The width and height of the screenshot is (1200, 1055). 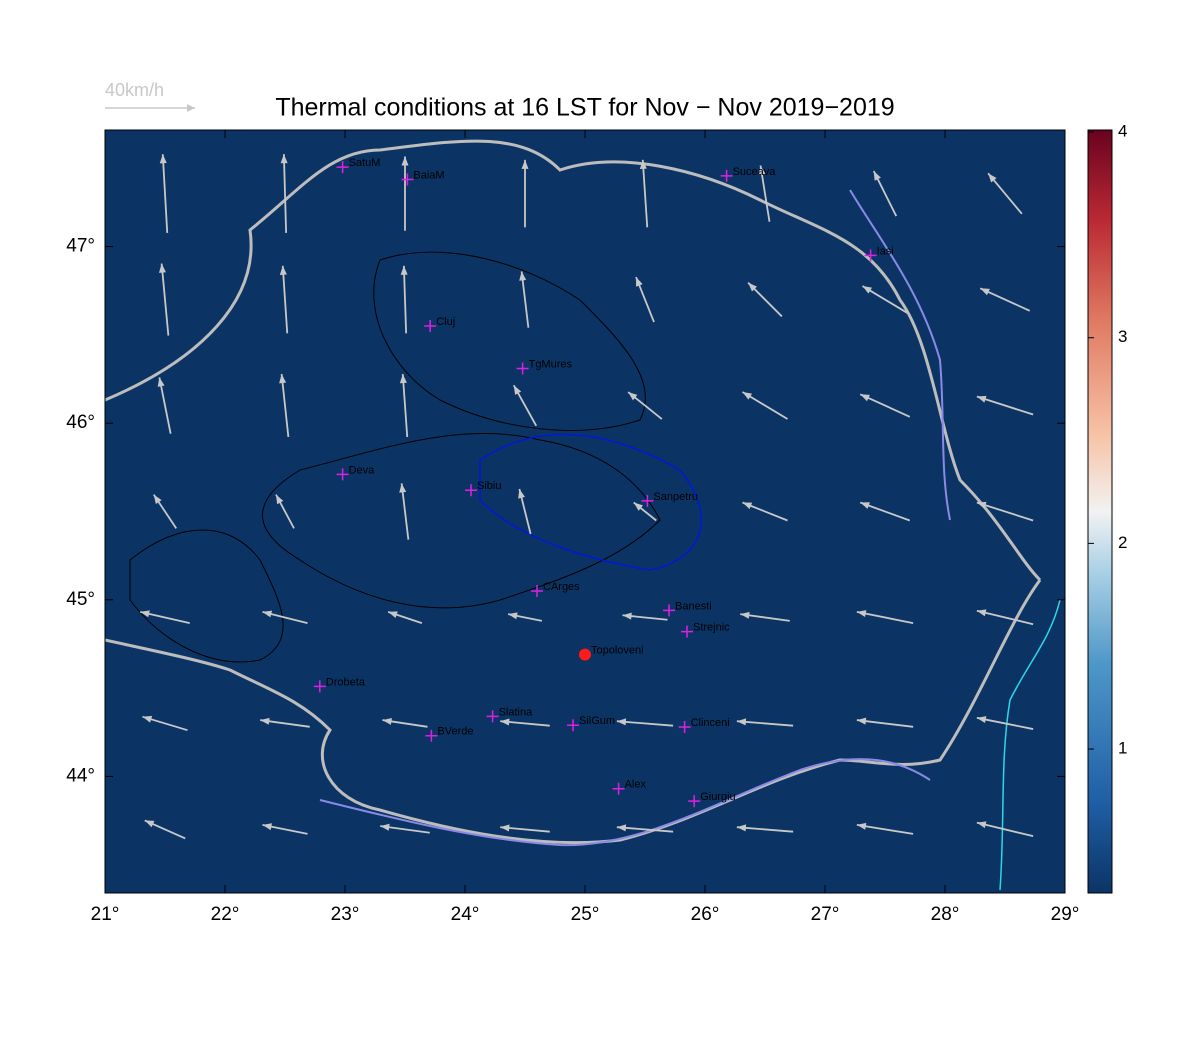 What do you see at coordinates (206, 596) in the screenshot?
I see `contour` at bounding box center [206, 596].